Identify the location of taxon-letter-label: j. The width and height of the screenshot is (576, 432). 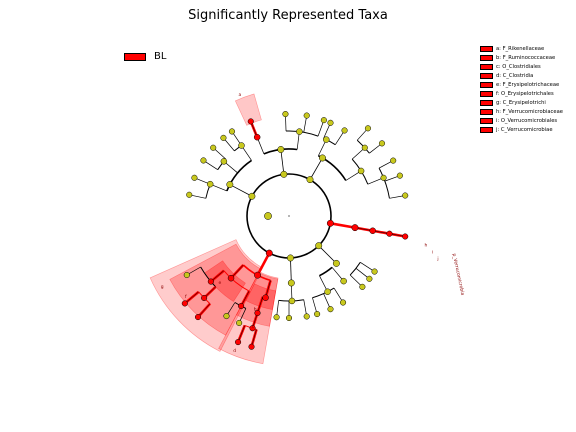
(437, 259).